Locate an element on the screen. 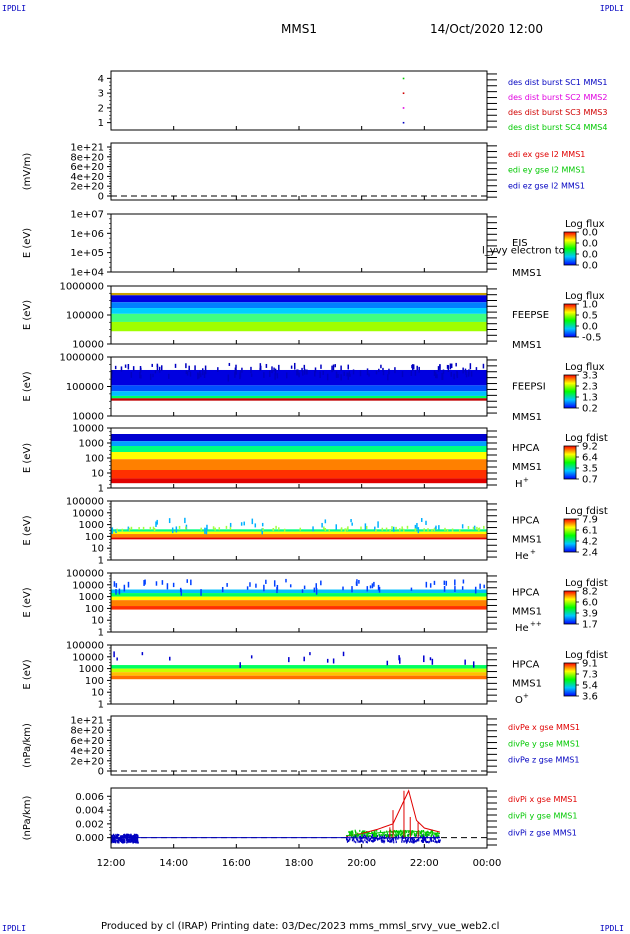 The image size is (630, 934). legend-entry: divPi y gse MMS1 is located at coordinates (542, 816).